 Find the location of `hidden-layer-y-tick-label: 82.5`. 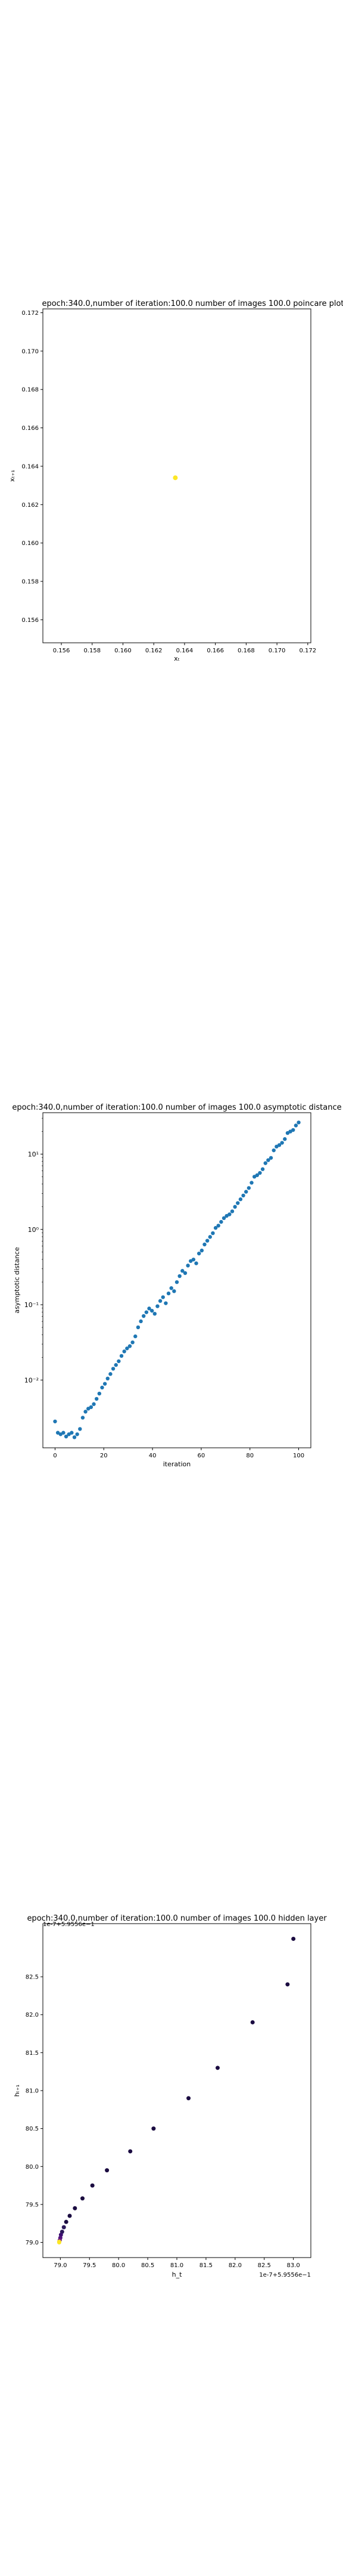

hidden-layer-y-tick-label: 82.5 is located at coordinates (33, 1978).